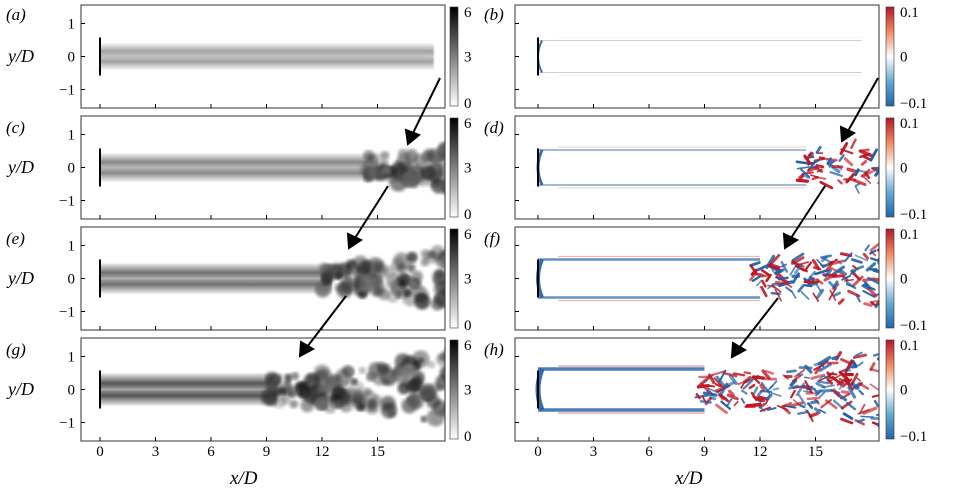 This screenshot has height=492, width=953. Describe the element at coordinates (15, 127) in the screenshot. I see `panel-label-c: (c)` at that location.